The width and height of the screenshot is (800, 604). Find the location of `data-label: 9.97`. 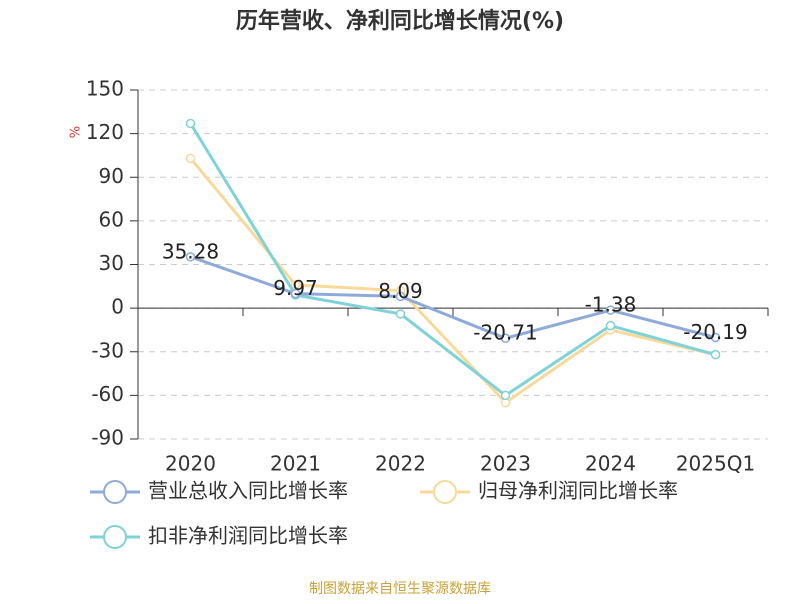

data-label: 9.97 is located at coordinates (295, 288).